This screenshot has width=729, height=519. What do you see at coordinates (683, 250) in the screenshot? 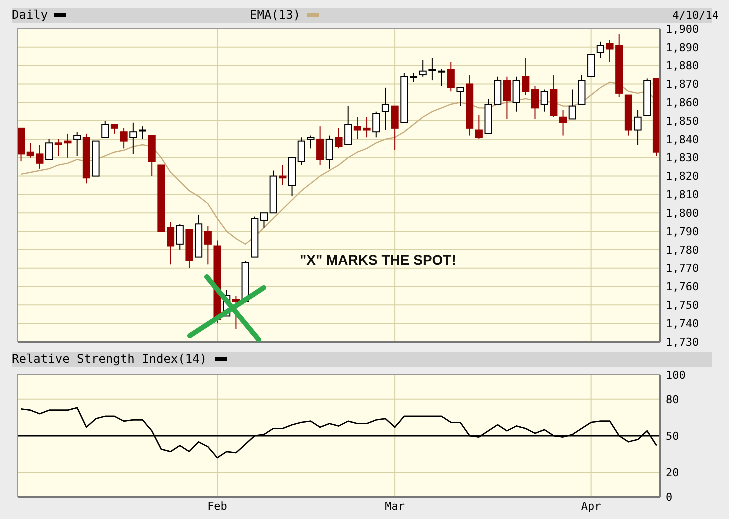
I see `y-tick-label: 1,780` at bounding box center [683, 250].